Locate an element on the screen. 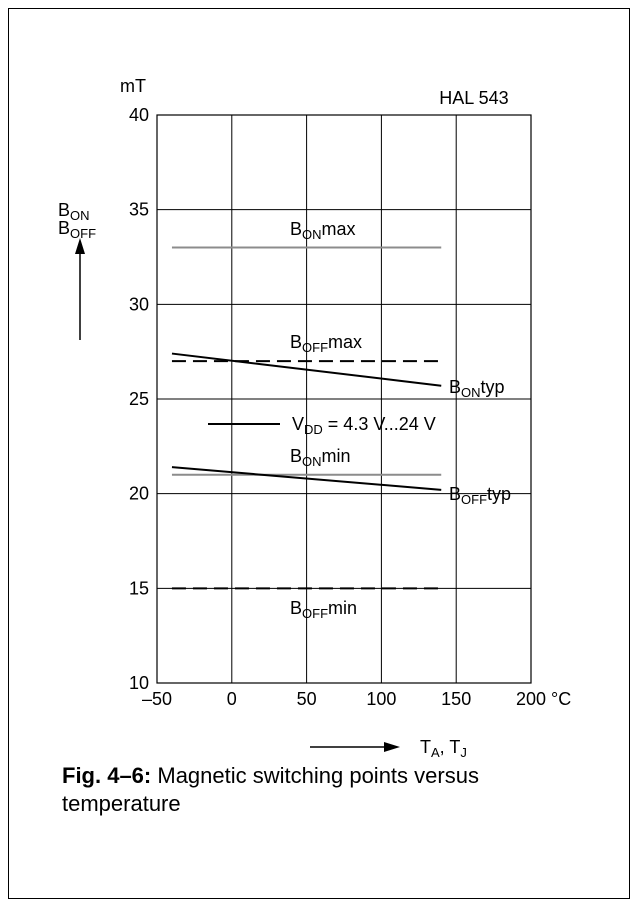  y-unit-label: mT is located at coordinates (133, 86).